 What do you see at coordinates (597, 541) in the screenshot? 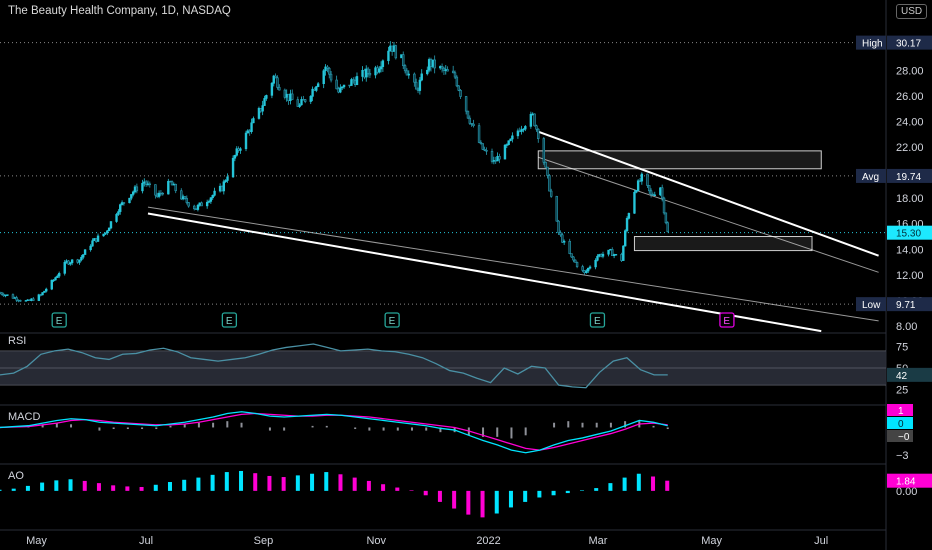
I see `x-tick-label: Mar` at bounding box center [597, 541].